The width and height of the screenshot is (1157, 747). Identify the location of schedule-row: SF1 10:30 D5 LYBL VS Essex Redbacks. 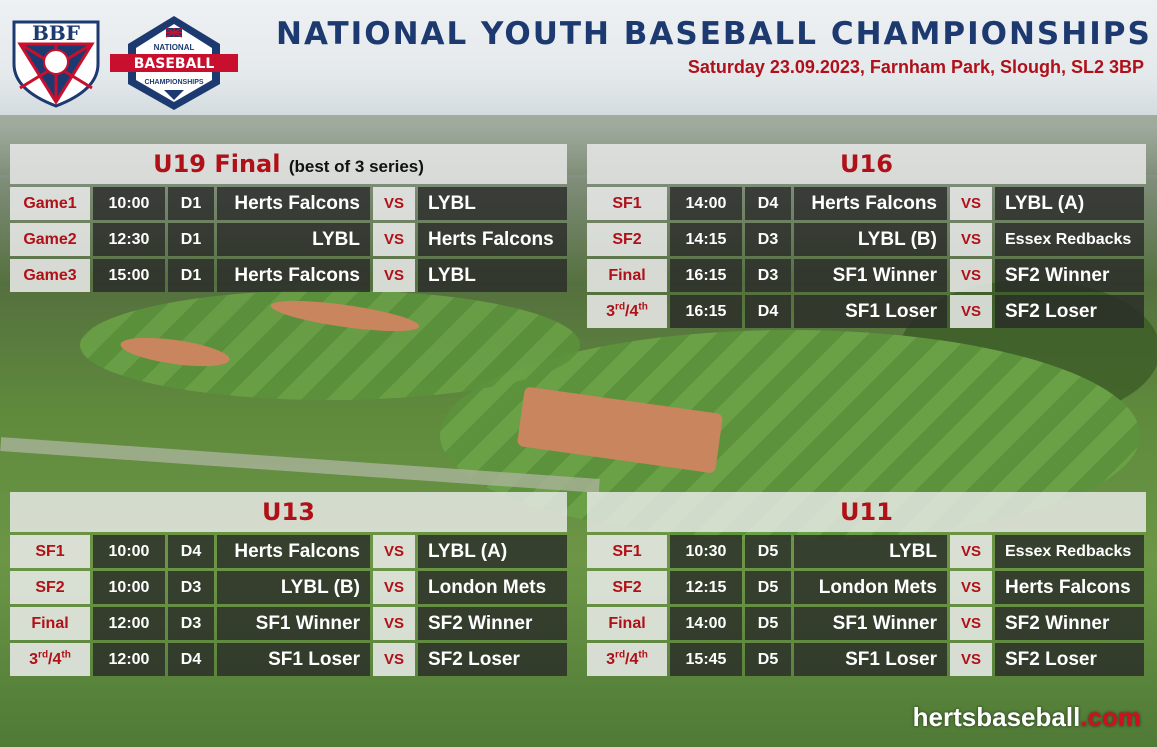
(866, 551).